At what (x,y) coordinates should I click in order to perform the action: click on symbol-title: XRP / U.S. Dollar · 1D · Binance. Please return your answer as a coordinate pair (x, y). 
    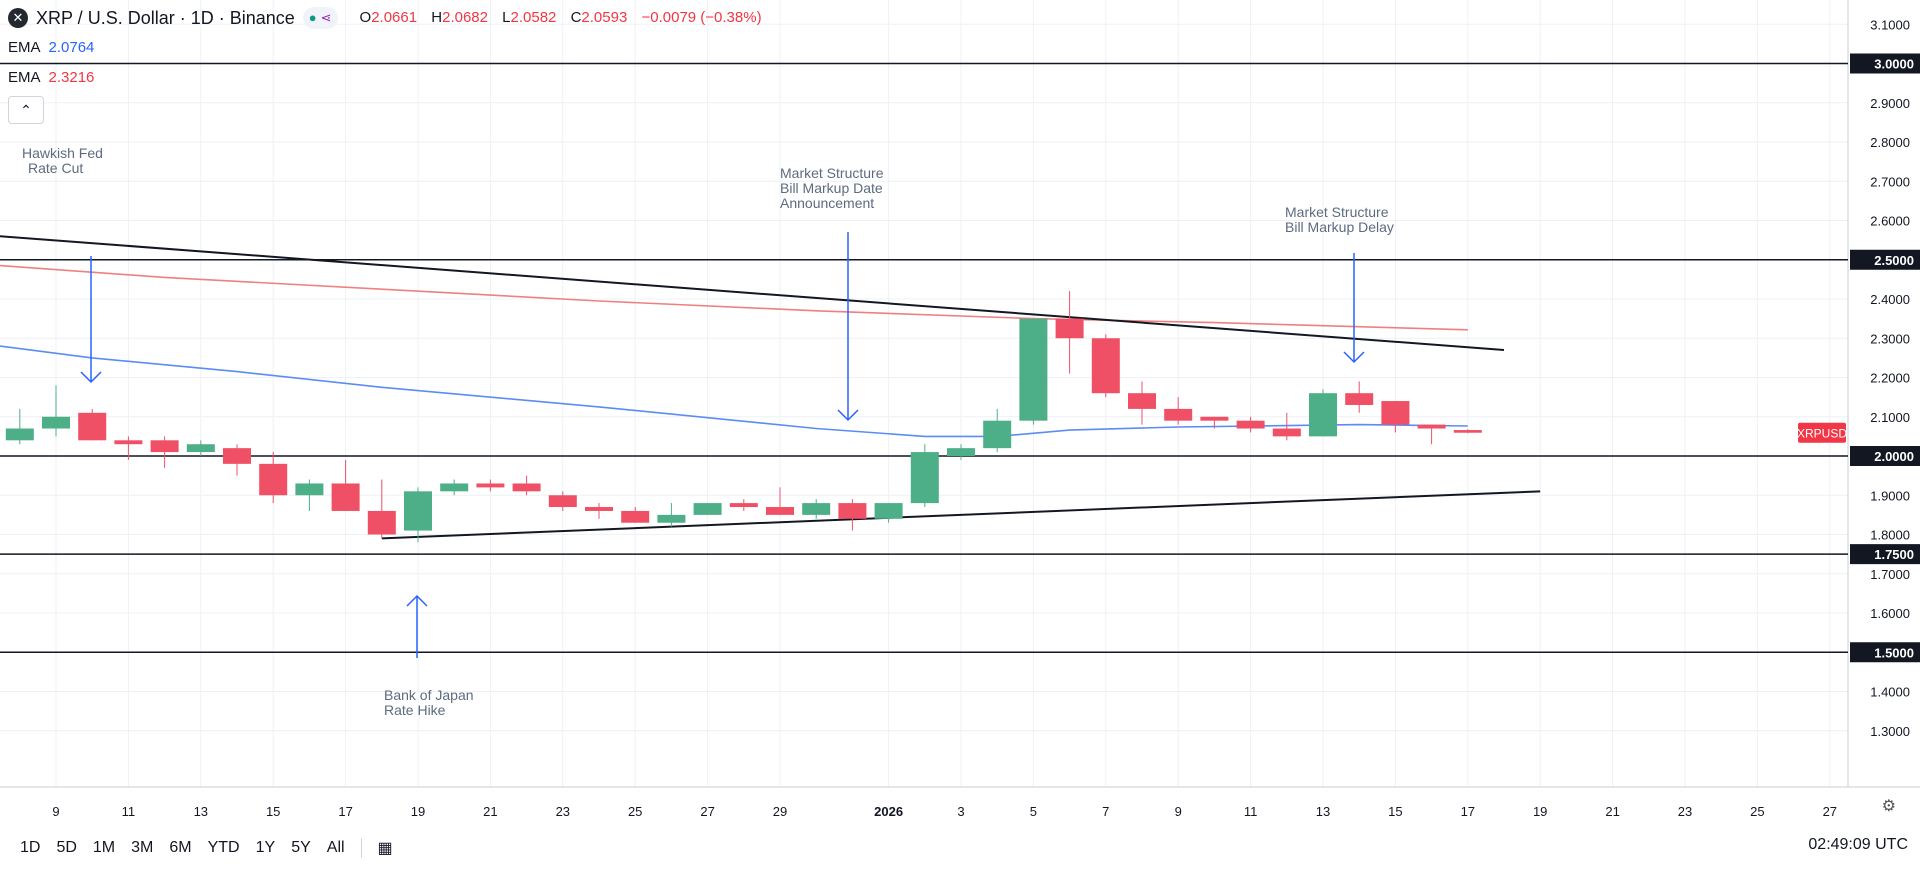
    Looking at the image, I should click on (165, 18).